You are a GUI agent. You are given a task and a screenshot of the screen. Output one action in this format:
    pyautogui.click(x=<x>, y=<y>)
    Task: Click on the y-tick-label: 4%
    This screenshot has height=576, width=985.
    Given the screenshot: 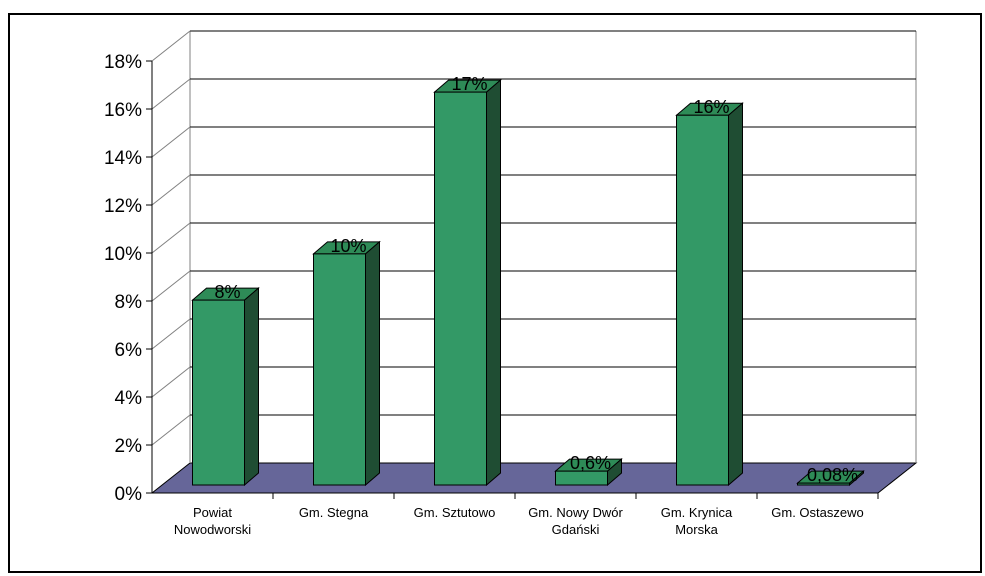 What is the action you would take?
    pyautogui.click(x=129, y=398)
    